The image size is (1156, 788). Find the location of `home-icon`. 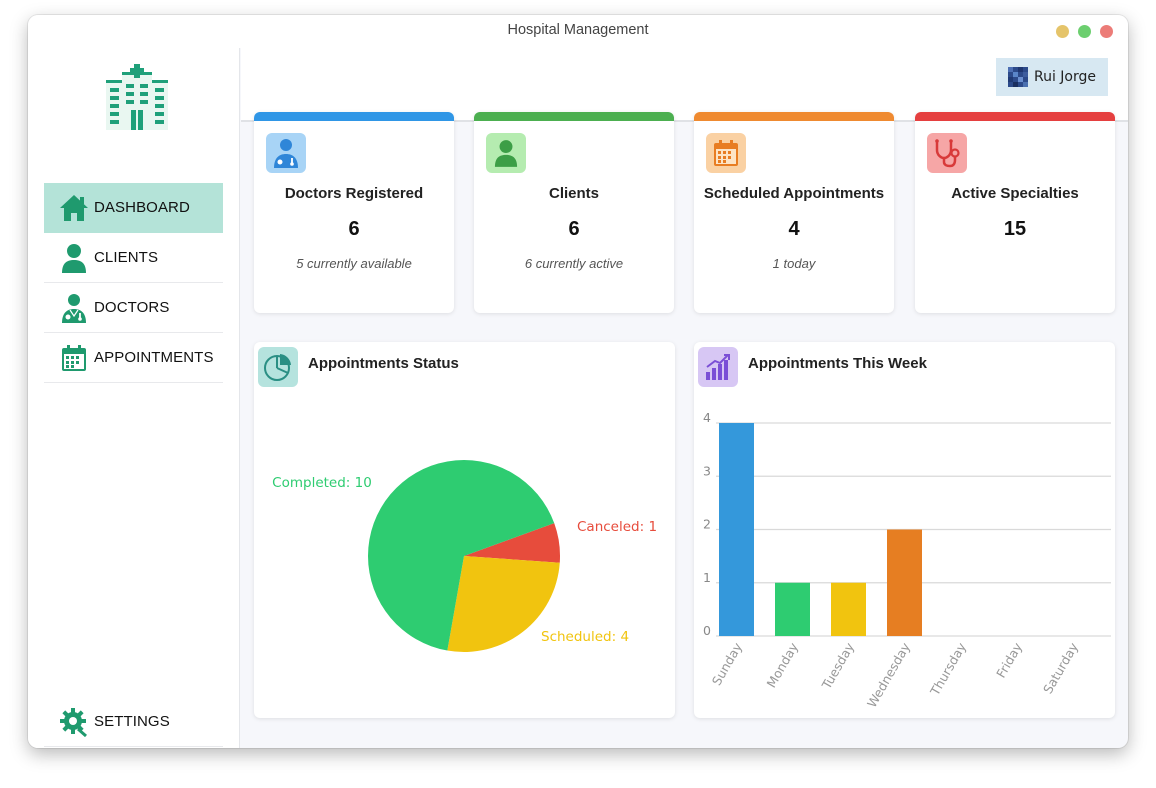

home-icon is located at coordinates (74, 208).